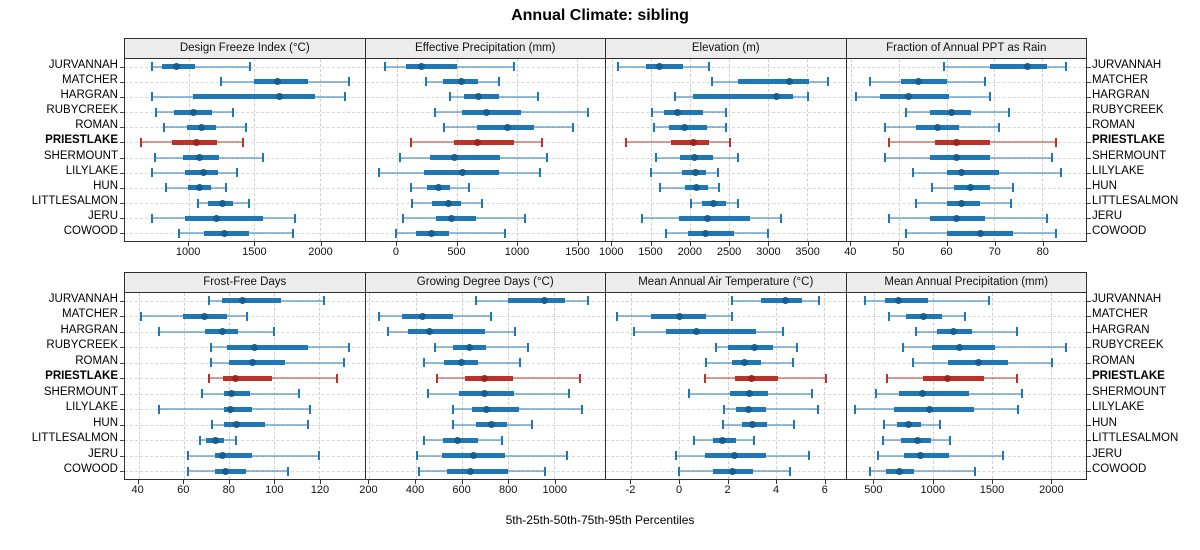 The height and width of the screenshot is (550, 1200). I want to click on site-label-matcher: MATCHER, so click(89, 79).